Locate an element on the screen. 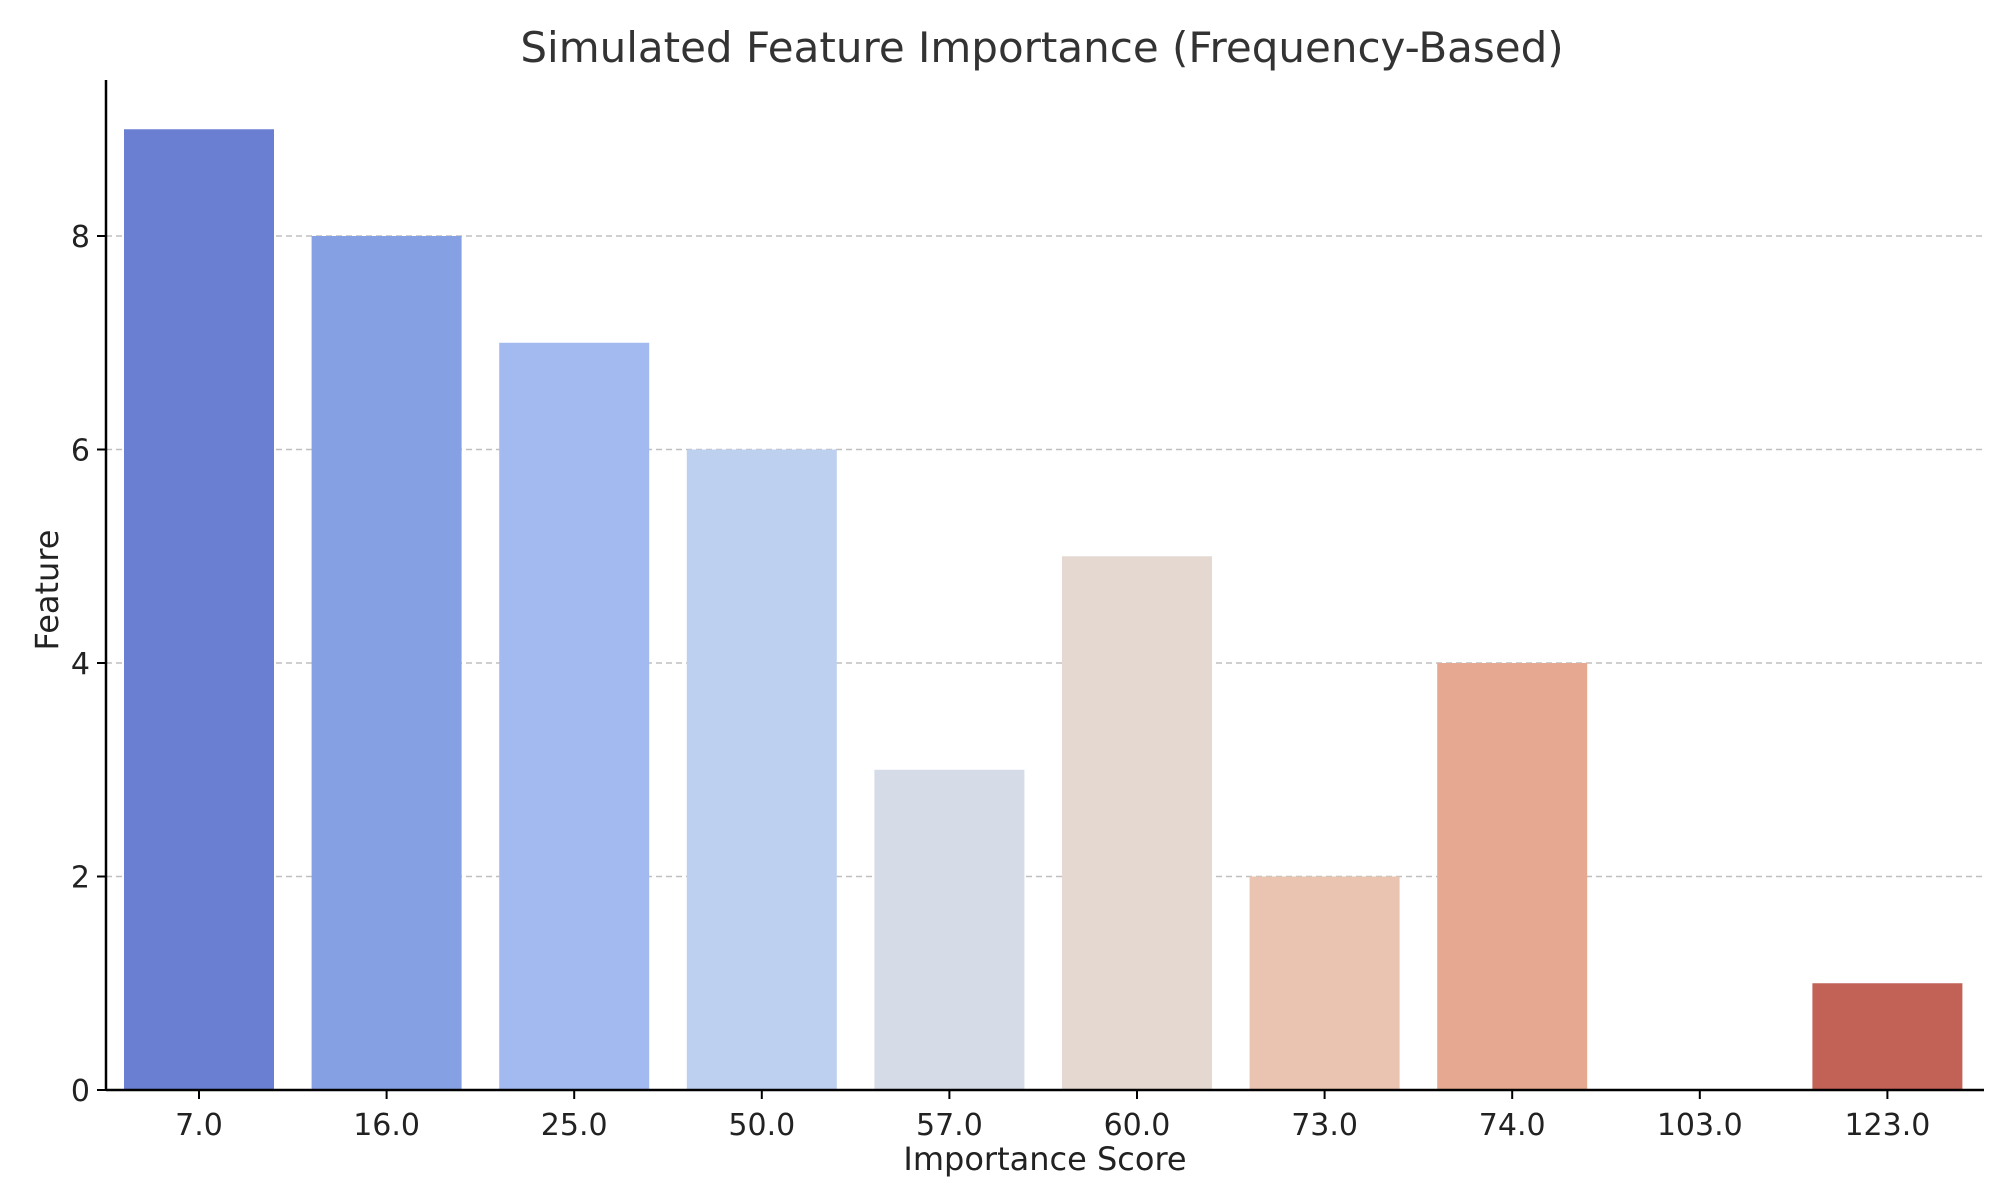 Image resolution: width=2000 pixels, height=1200 pixels. y-tick-label: 0 is located at coordinates (80, 1091).